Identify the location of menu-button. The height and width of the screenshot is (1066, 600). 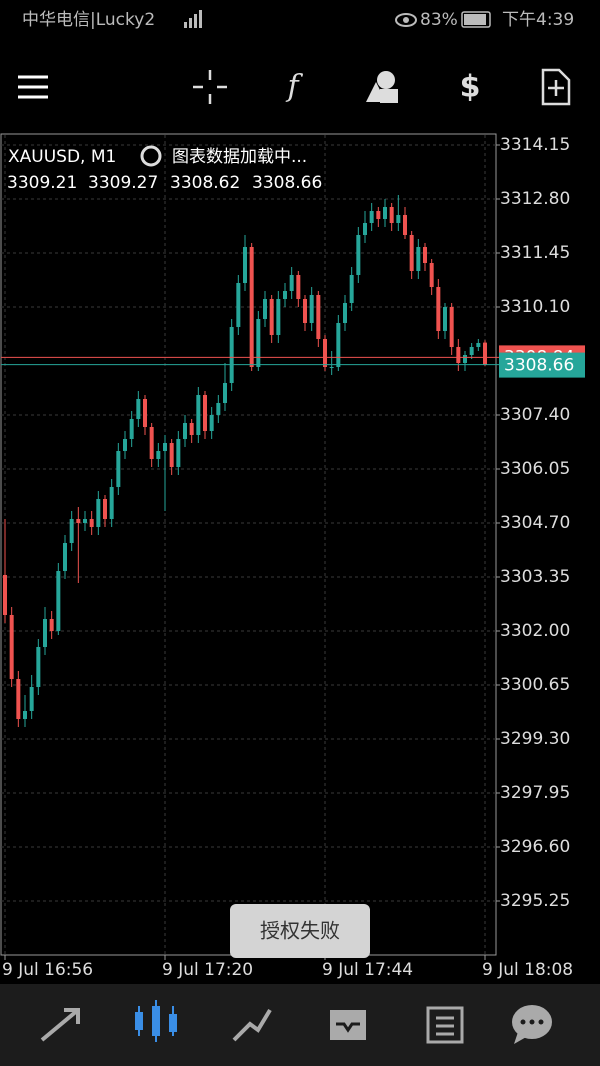
(33, 87).